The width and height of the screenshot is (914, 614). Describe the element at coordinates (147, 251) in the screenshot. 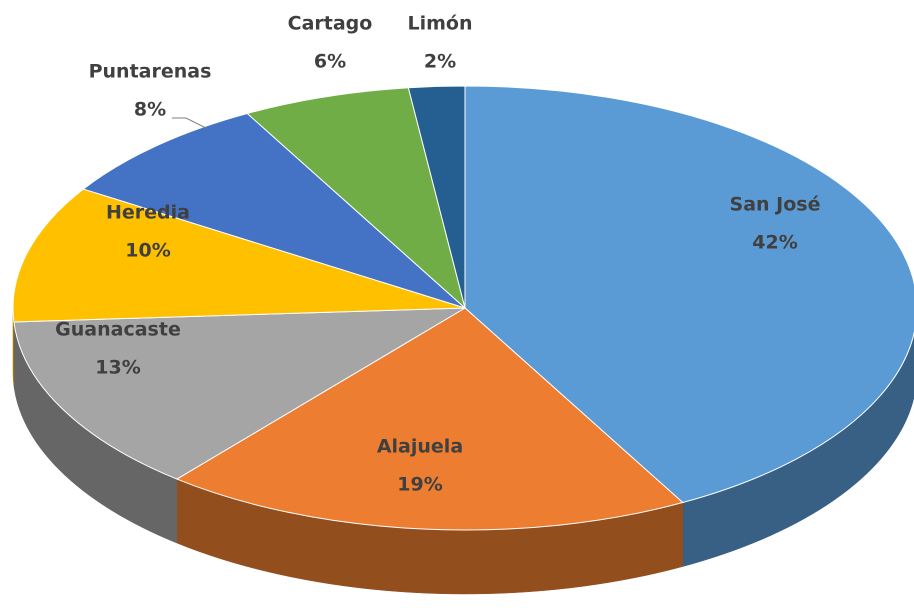

I see `slice-value-label: 10%` at that location.